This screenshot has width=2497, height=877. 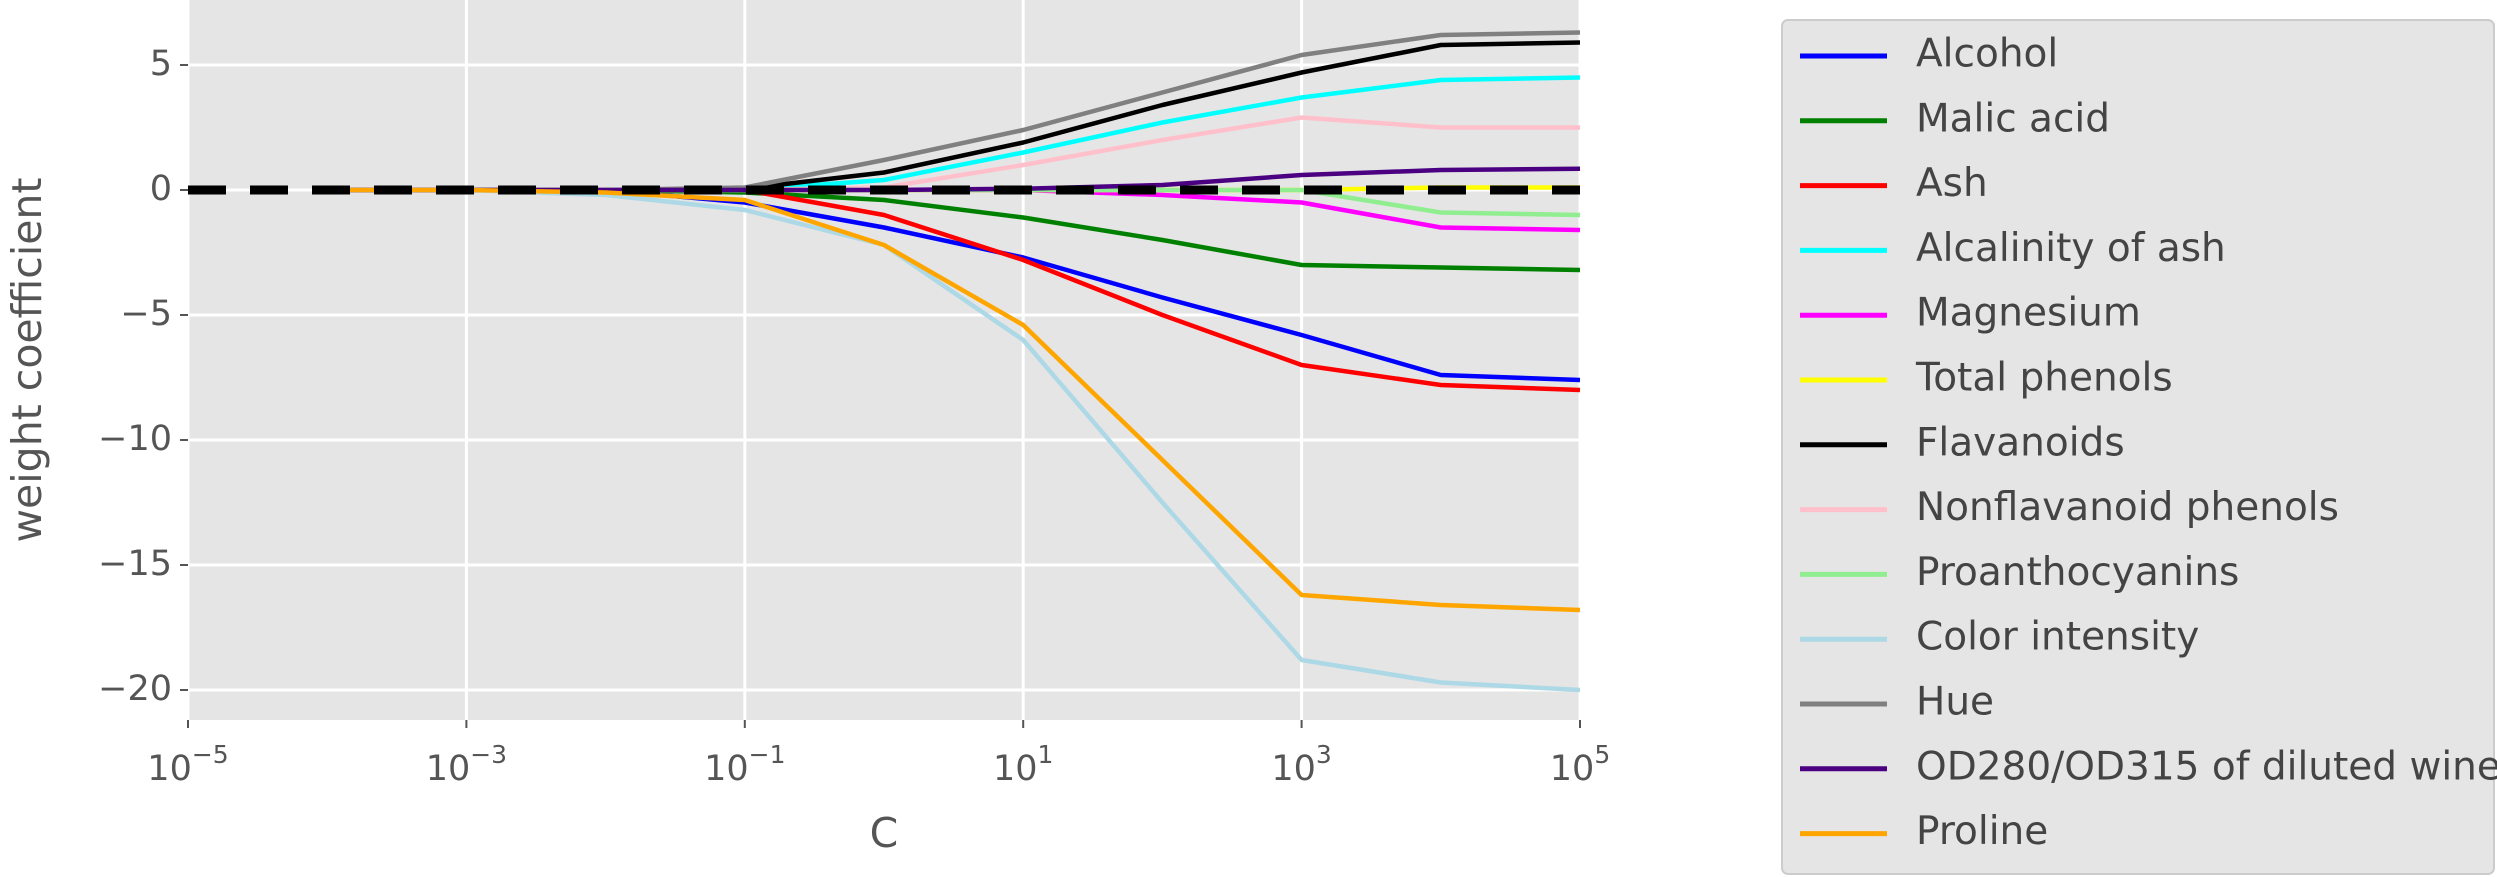 I want to click on legend-label: Flavanoids, so click(x=2020, y=442).